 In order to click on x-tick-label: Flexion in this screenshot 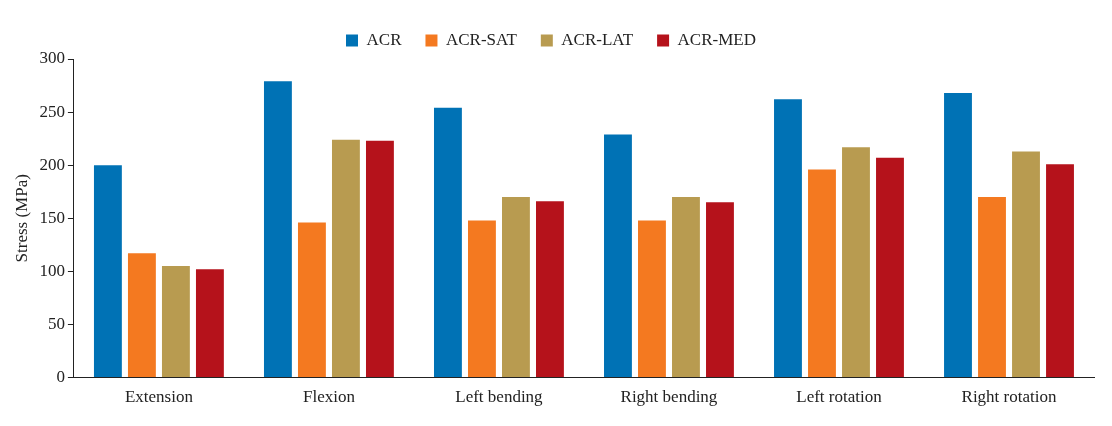, I will do `click(329, 397)`.